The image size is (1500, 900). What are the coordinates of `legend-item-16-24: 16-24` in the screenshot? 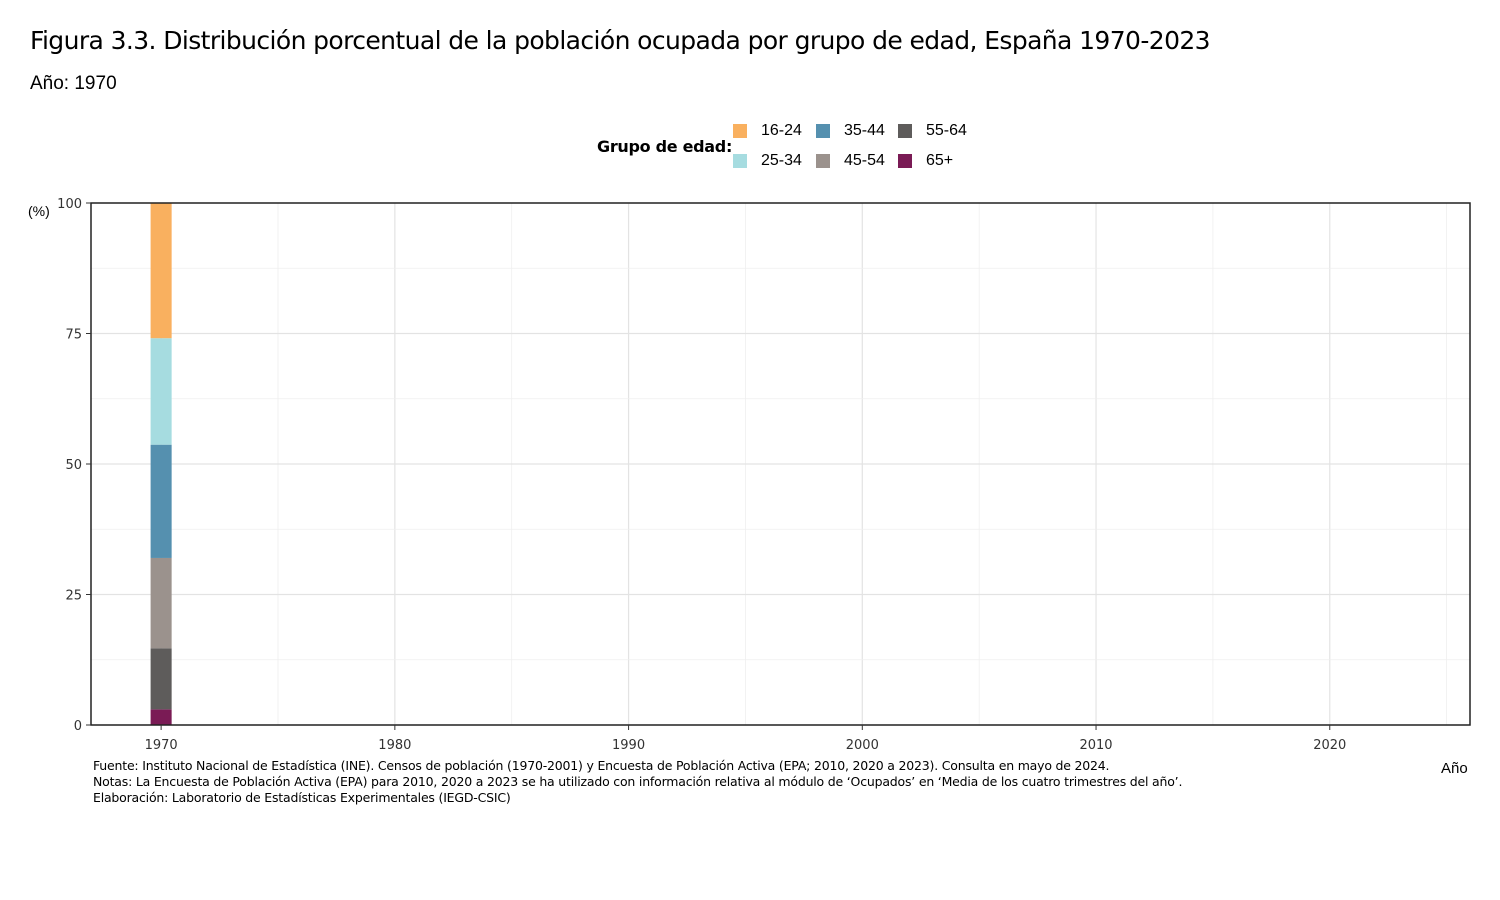 It's located at (767, 131).